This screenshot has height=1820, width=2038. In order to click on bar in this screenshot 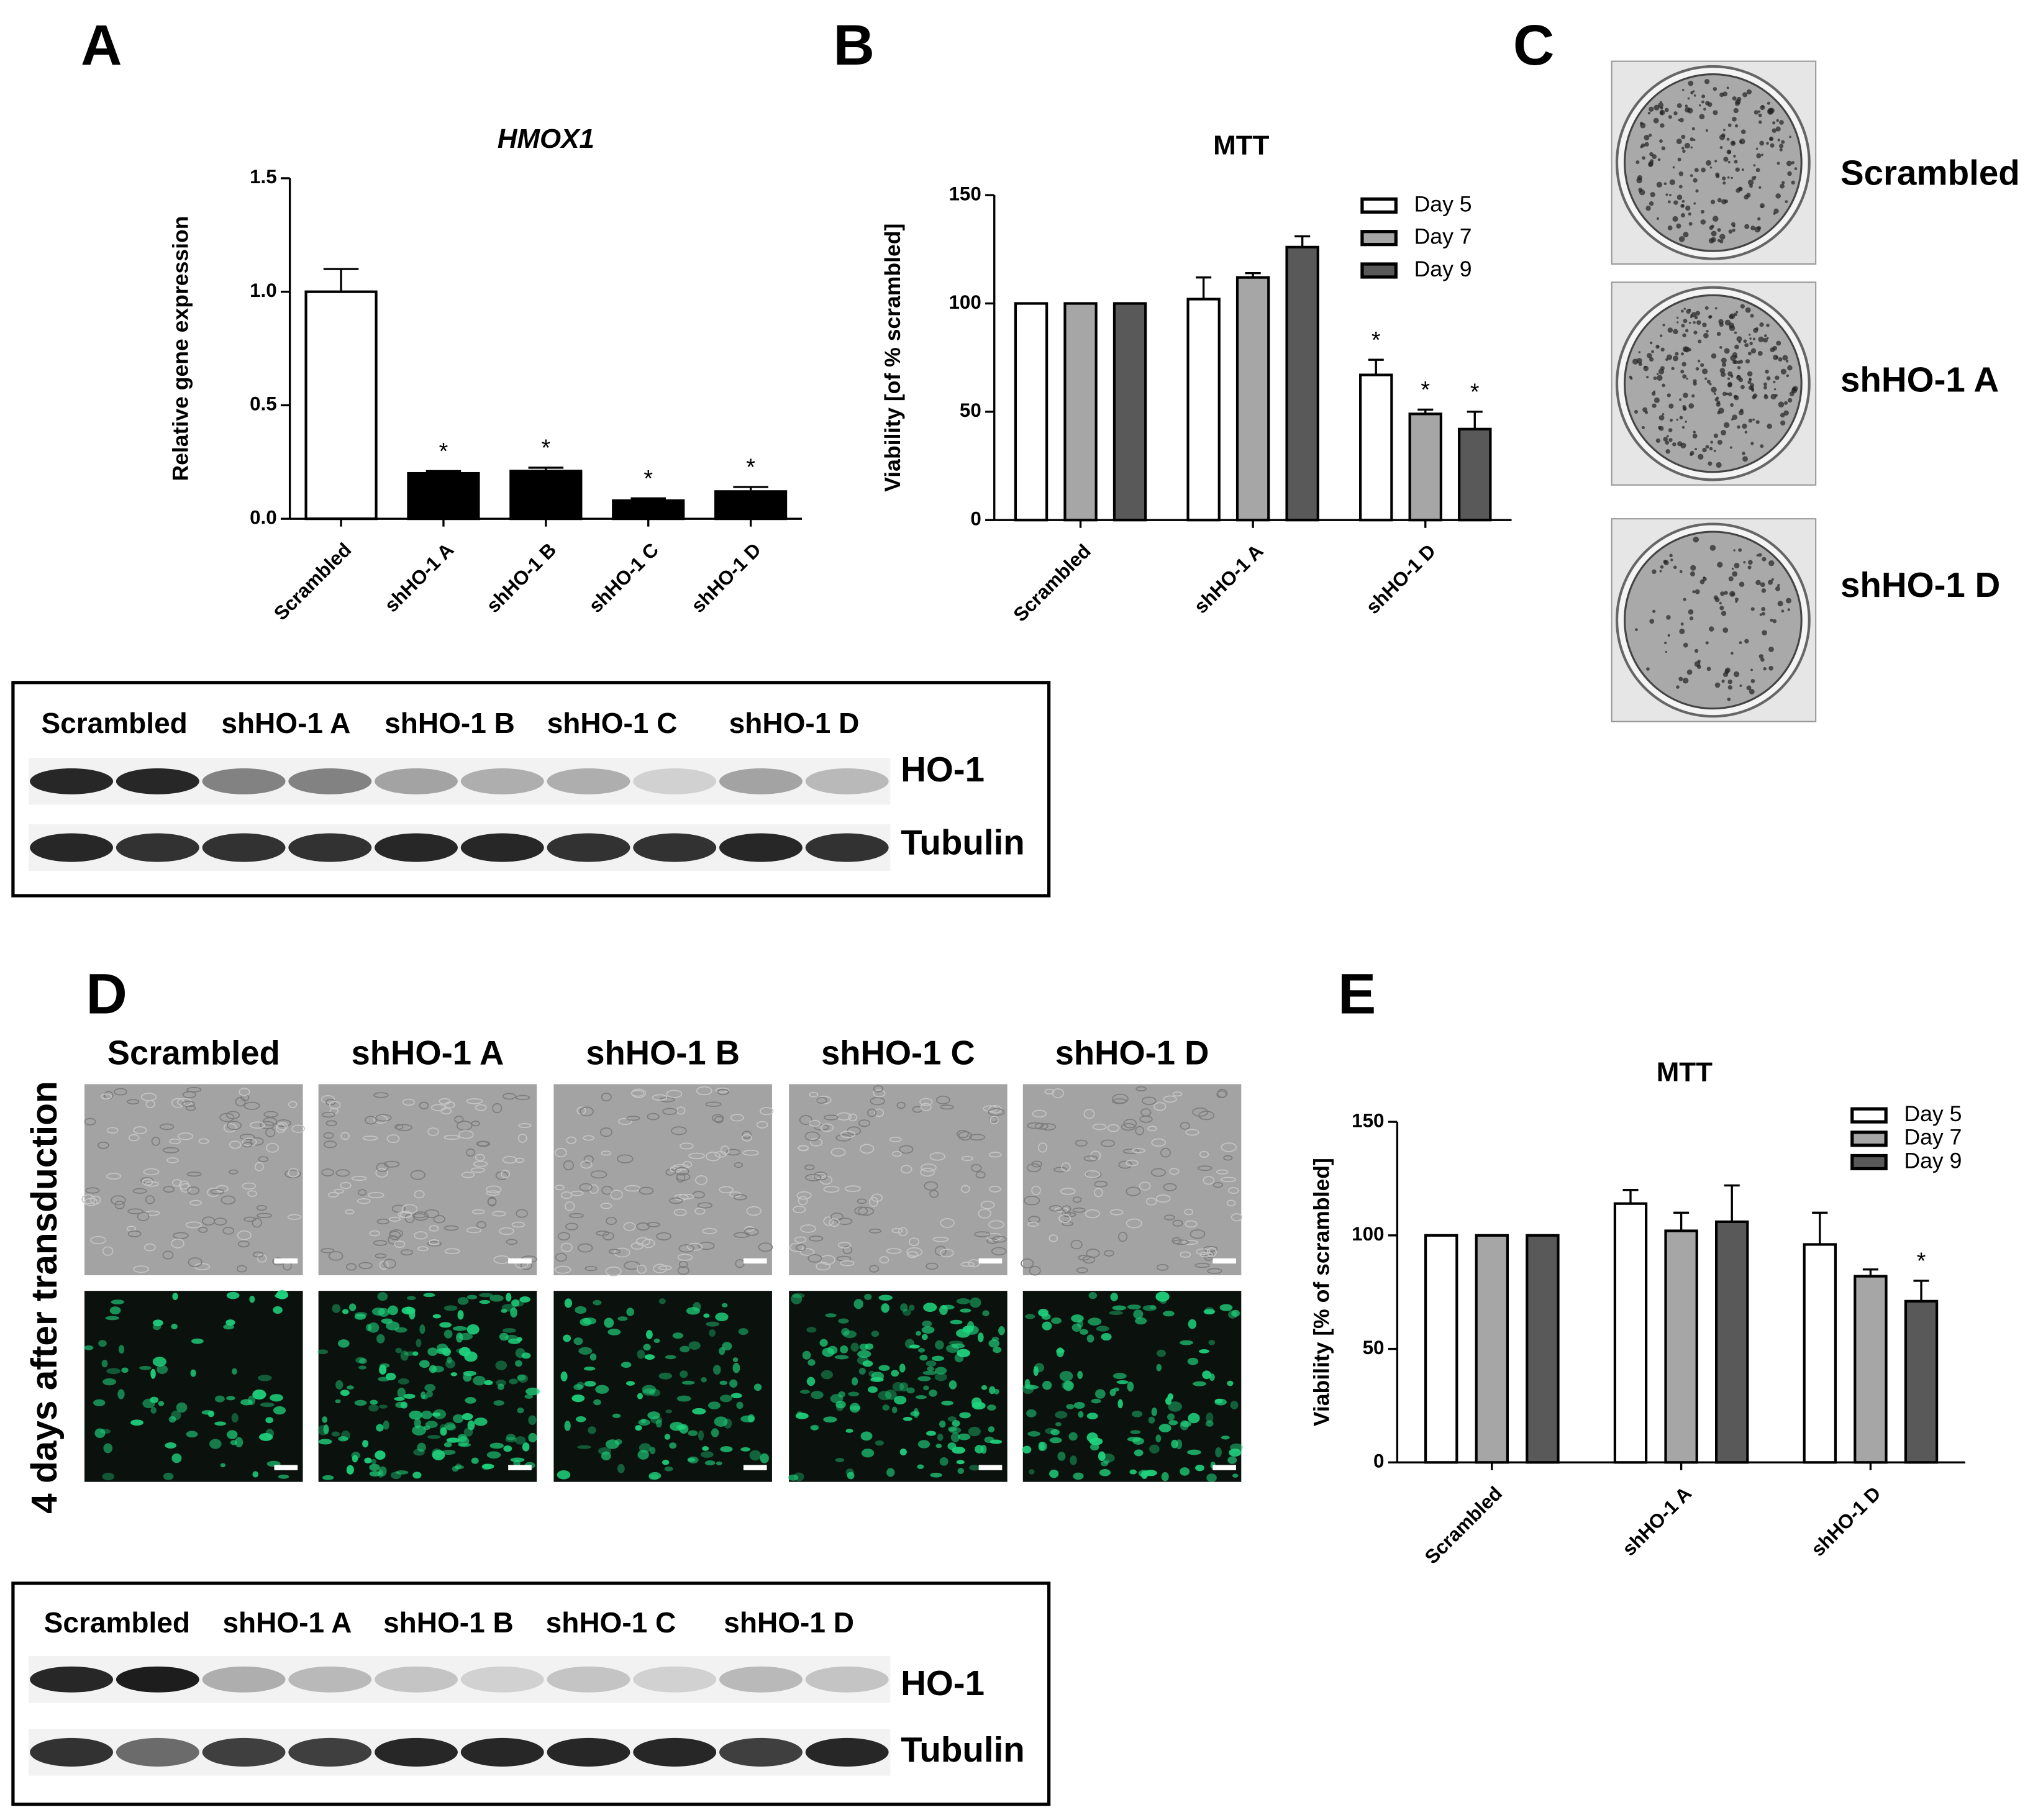, I will do `click(1492, 1349)`.